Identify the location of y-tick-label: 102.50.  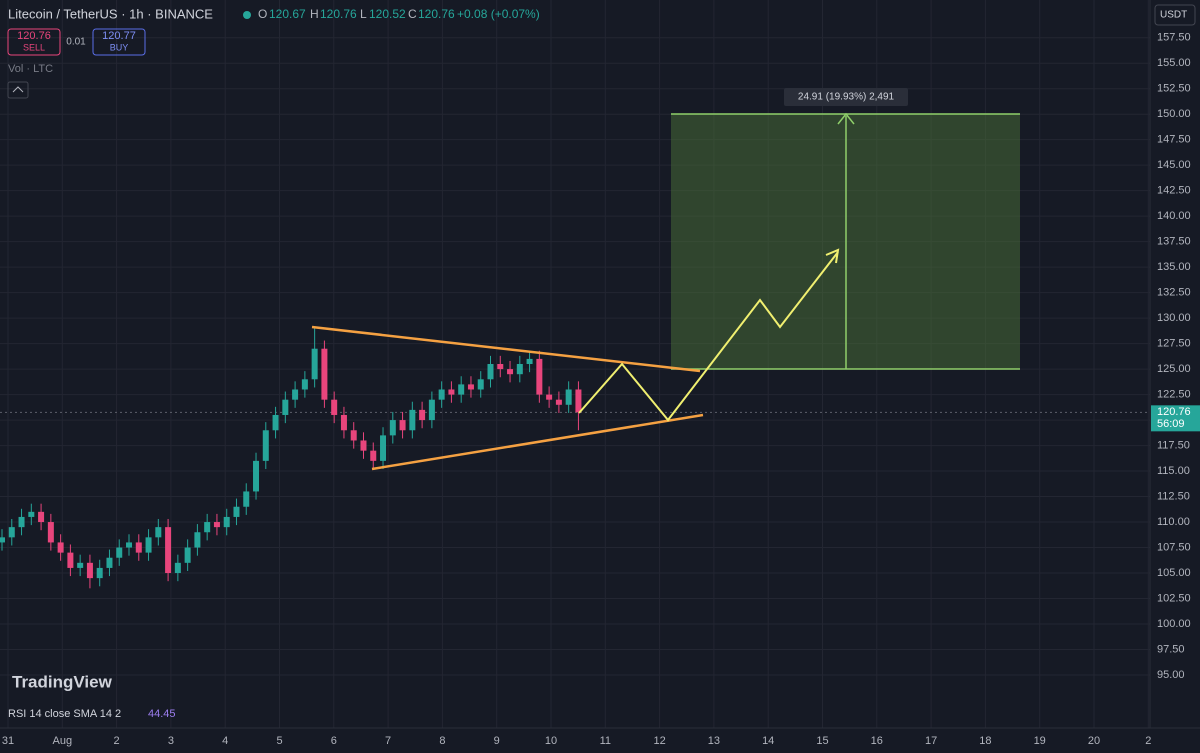
(1174, 598).